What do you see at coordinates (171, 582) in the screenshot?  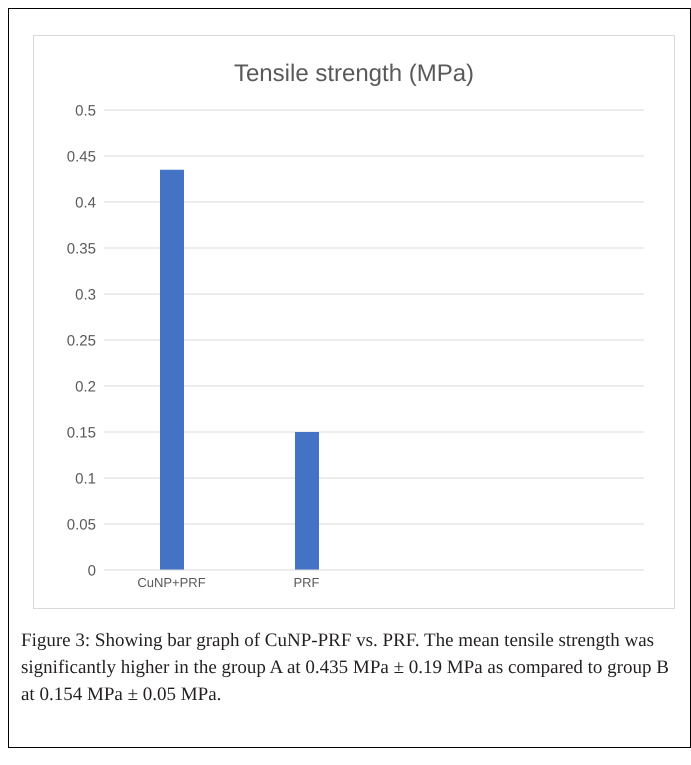 I see `x-tick-label: CuNP+PRF` at bounding box center [171, 582].